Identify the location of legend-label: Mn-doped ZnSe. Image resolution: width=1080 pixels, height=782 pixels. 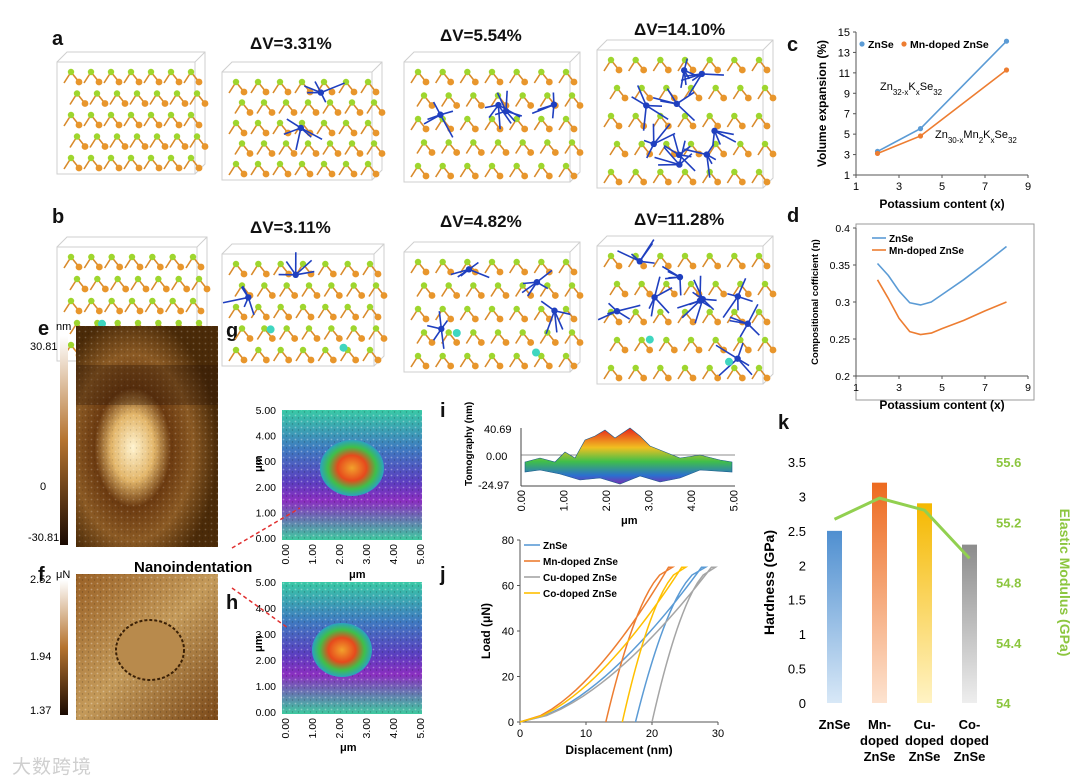
(949, 45).